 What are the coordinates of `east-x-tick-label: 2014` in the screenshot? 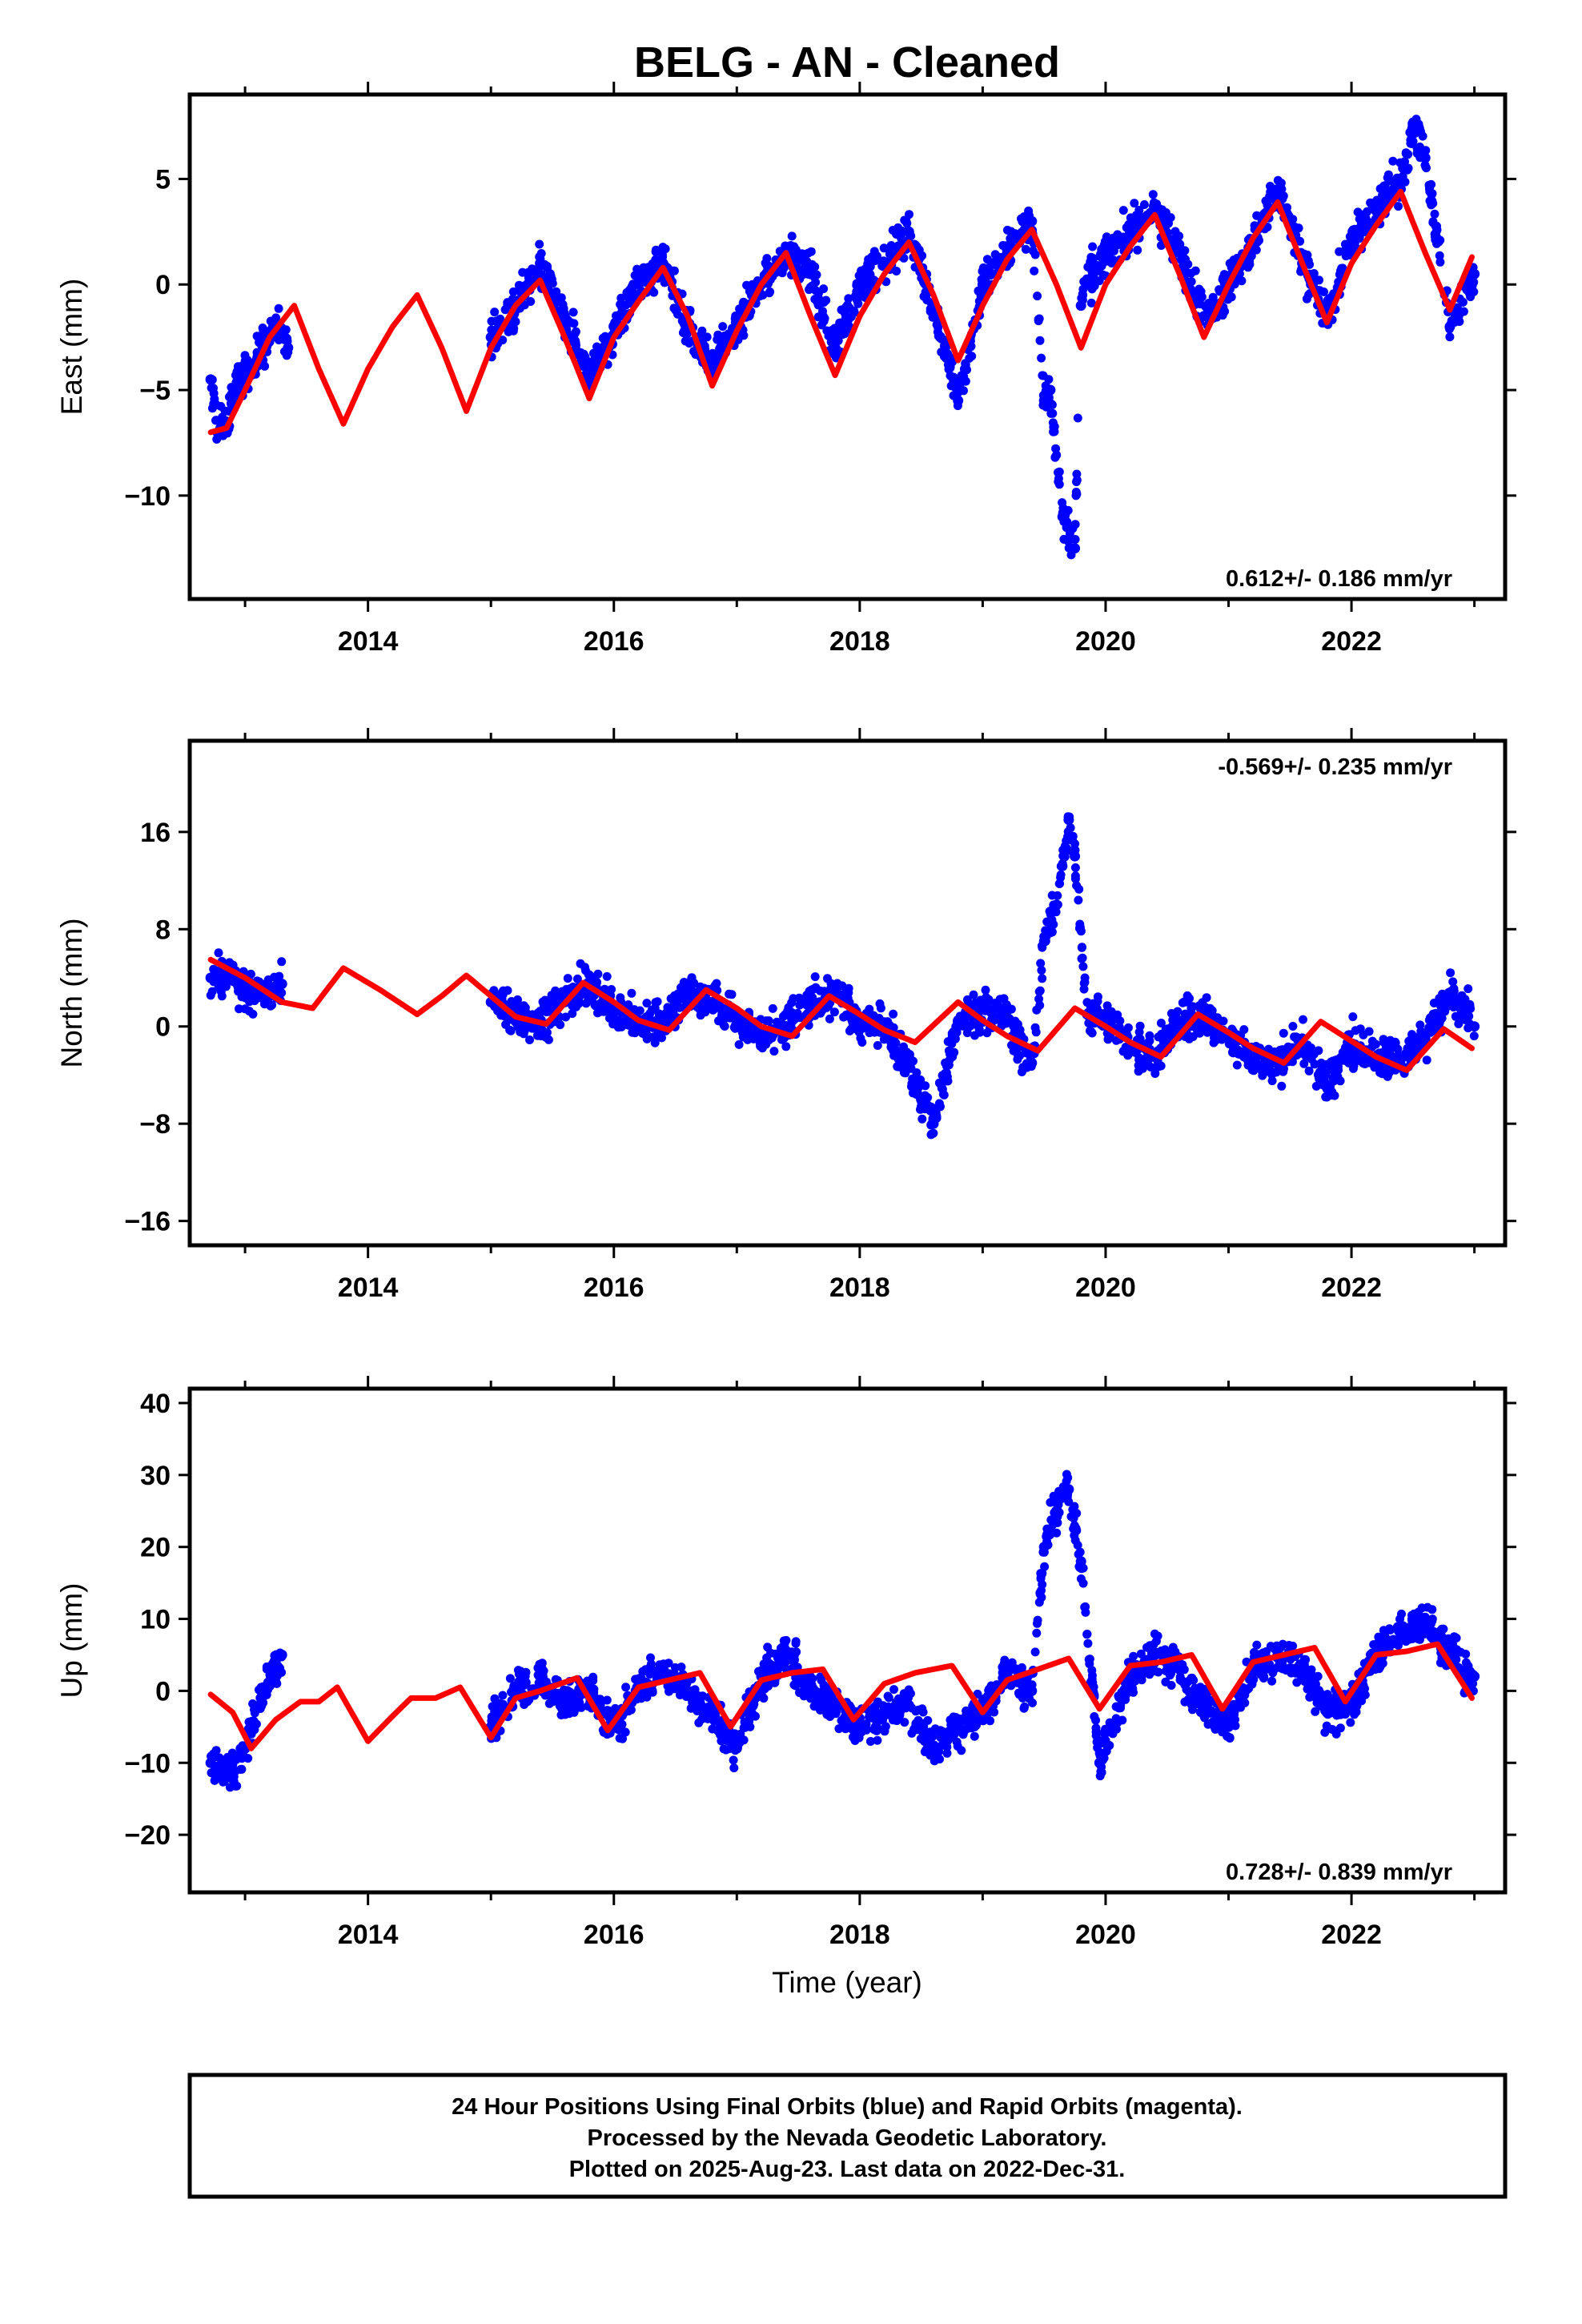 It's located at (369, 641).